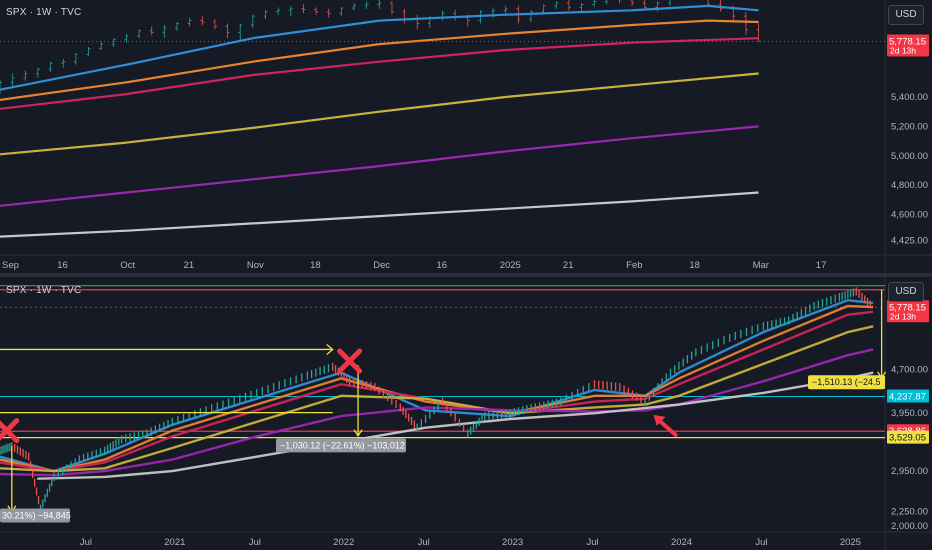 The image size is (932, 550). I want to click on bottom-x-tick-label: 2021, so click(174, 542).